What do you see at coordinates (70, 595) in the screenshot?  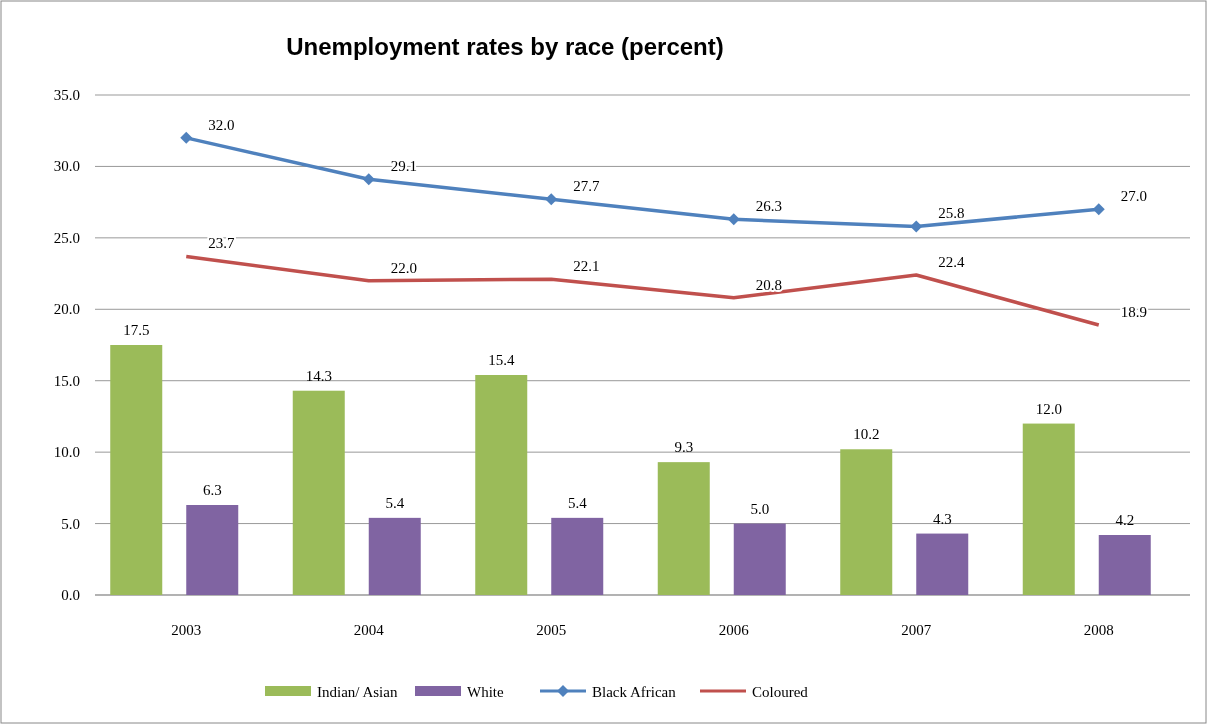 I see `y-tick-label: 0.0` at bounding box center [70, 595].